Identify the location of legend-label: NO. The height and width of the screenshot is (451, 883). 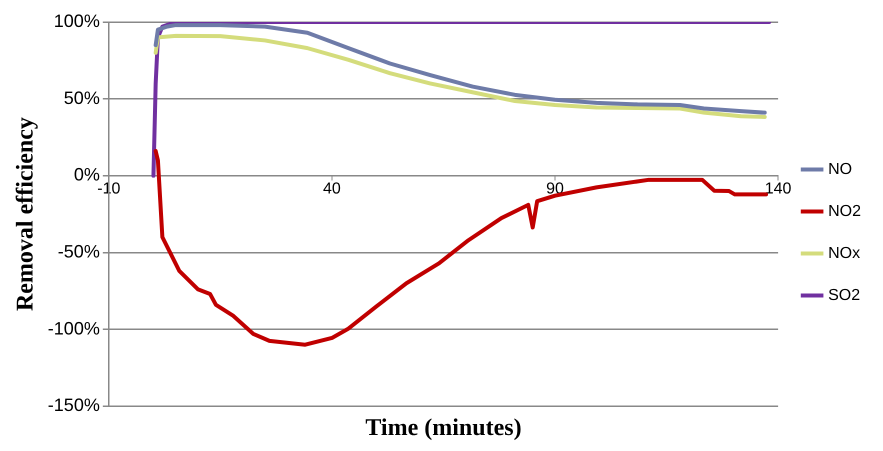
(840, 169).